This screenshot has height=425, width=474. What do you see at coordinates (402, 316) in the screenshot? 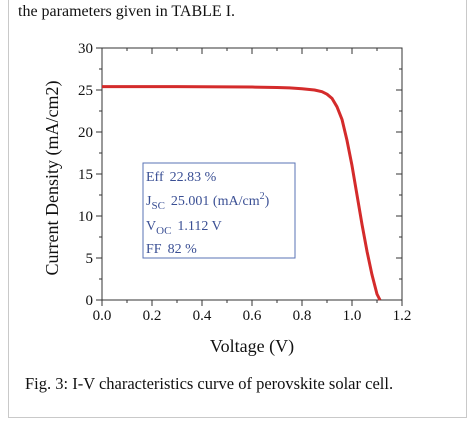
I see `x-tick-label: 1.2` at bounding box center [402, 316].